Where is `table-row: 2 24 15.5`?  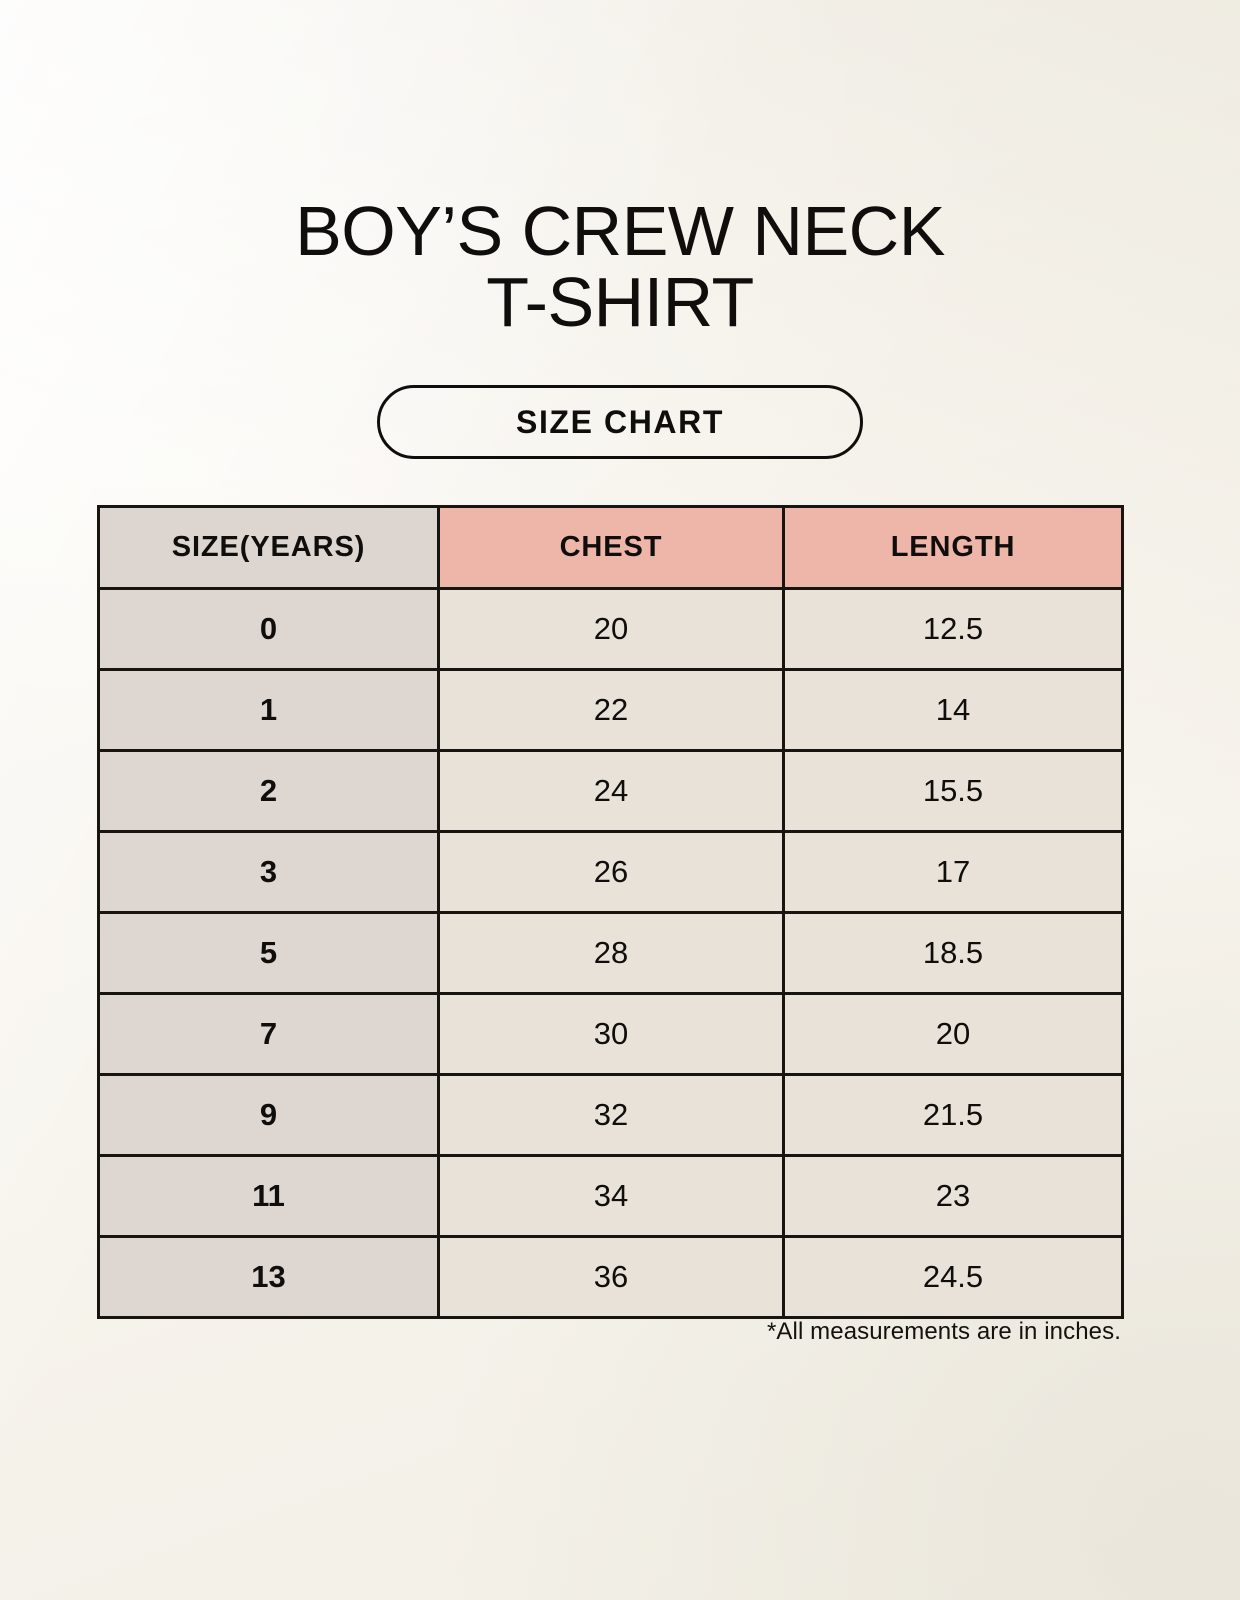 table-row: 2 24 15.5 is located at coordinates (610, 791).